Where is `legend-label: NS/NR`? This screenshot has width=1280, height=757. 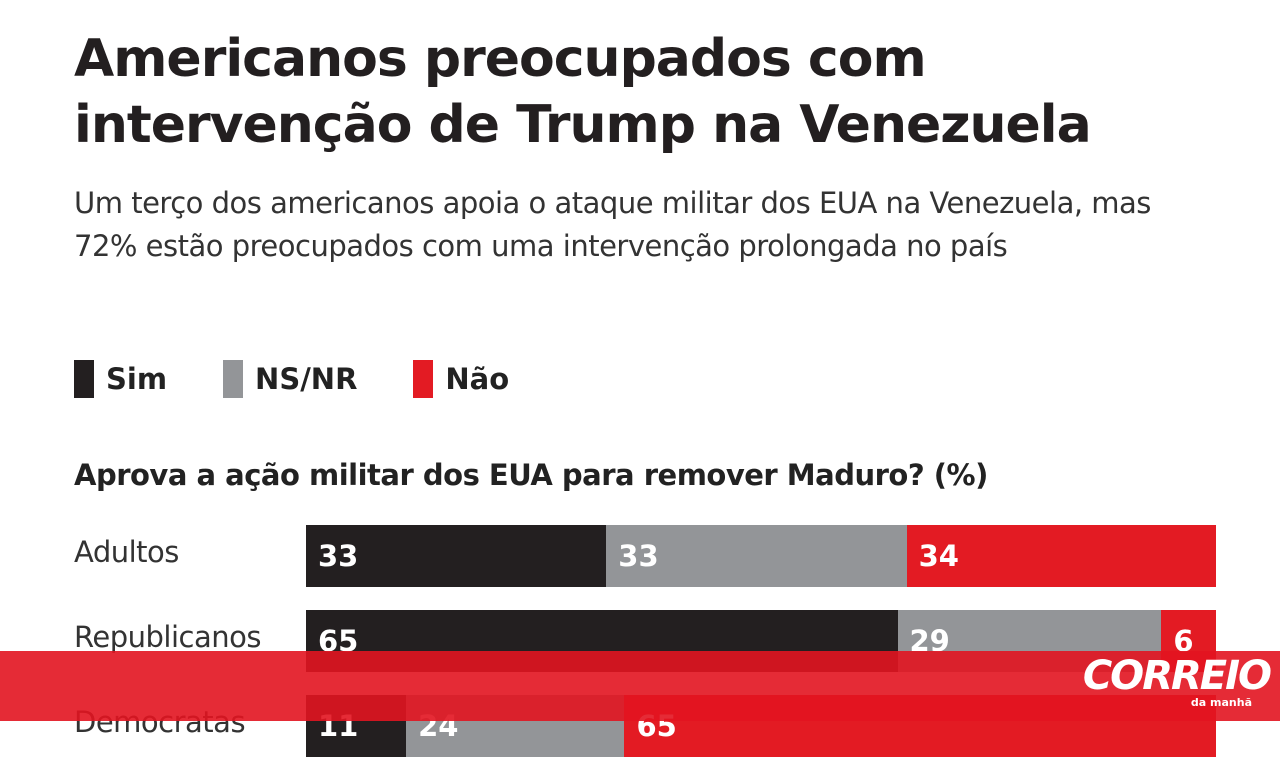 legend-label: NS/NR is located at coordinates (306, 379).